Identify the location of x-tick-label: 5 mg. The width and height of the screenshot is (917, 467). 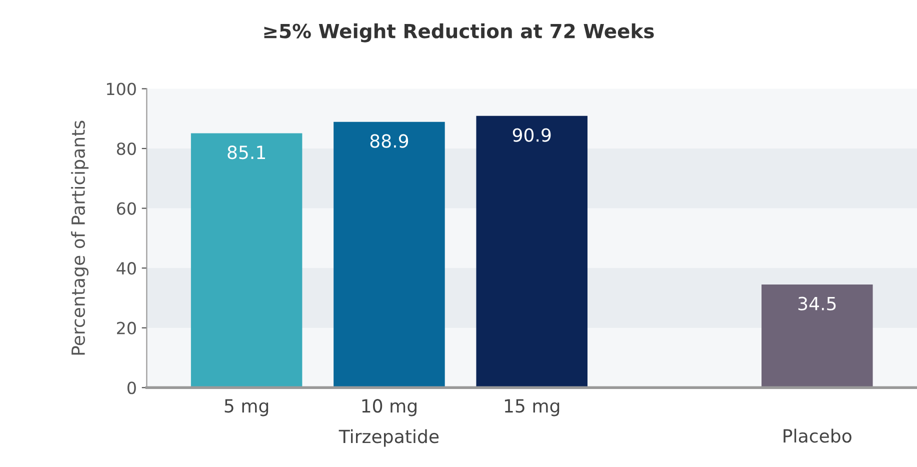
(246, 407).